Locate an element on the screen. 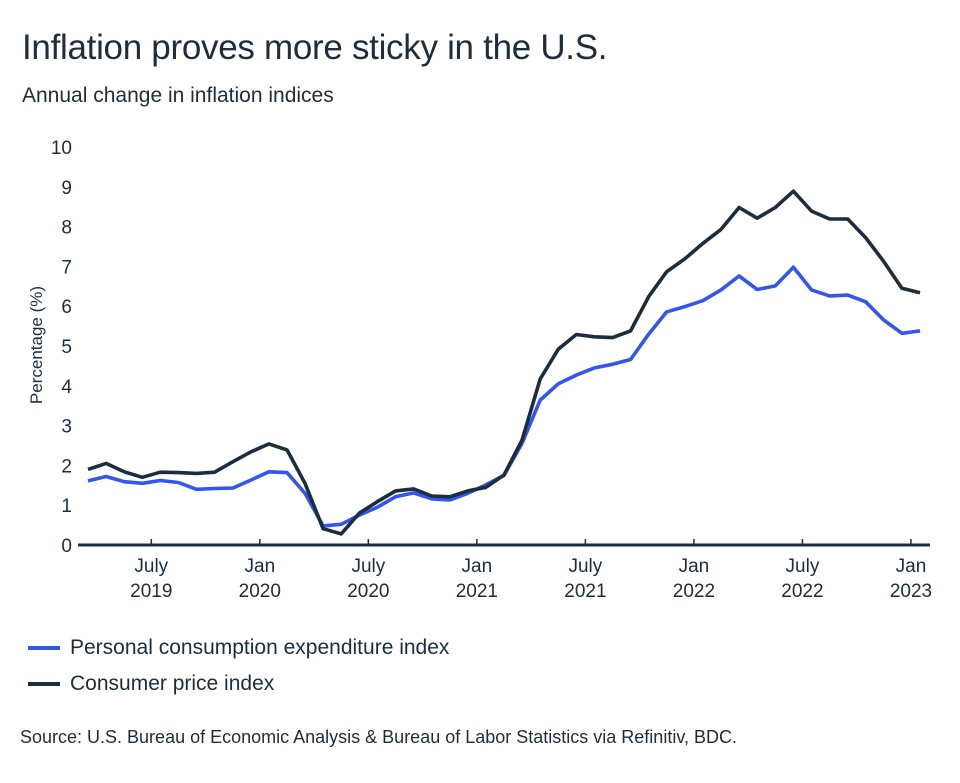 The width and height of the screenshot is (960, 783). y-tick-label: 10 is located at coordinates (61, 148).